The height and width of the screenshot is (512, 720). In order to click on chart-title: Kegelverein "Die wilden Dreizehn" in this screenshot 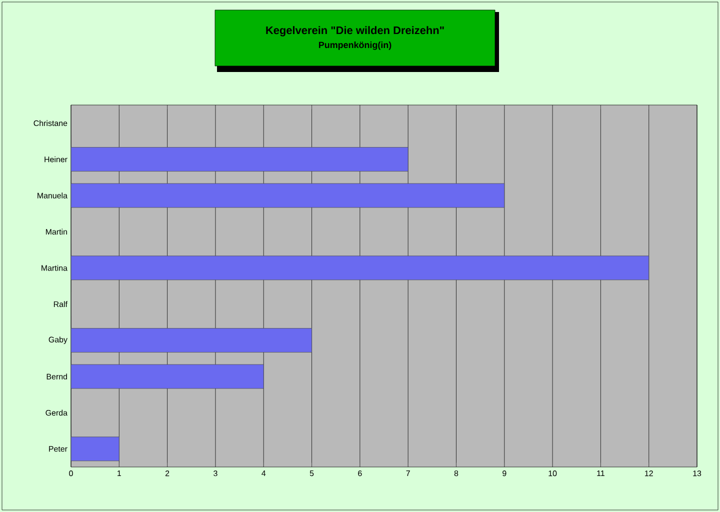, I will do `click(355, 31)`.